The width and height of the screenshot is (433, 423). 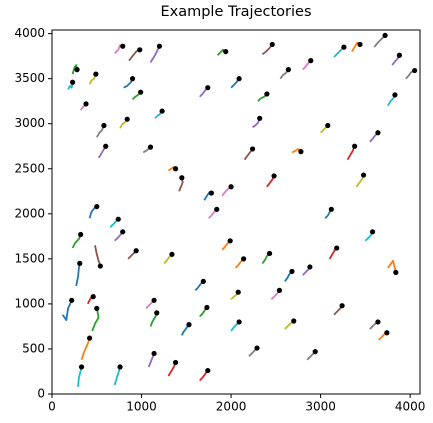 What do you see at coordinates (231, 407) in the screenshot?
I see `x-tick-label: 2000` at bounding box center [231, 407].